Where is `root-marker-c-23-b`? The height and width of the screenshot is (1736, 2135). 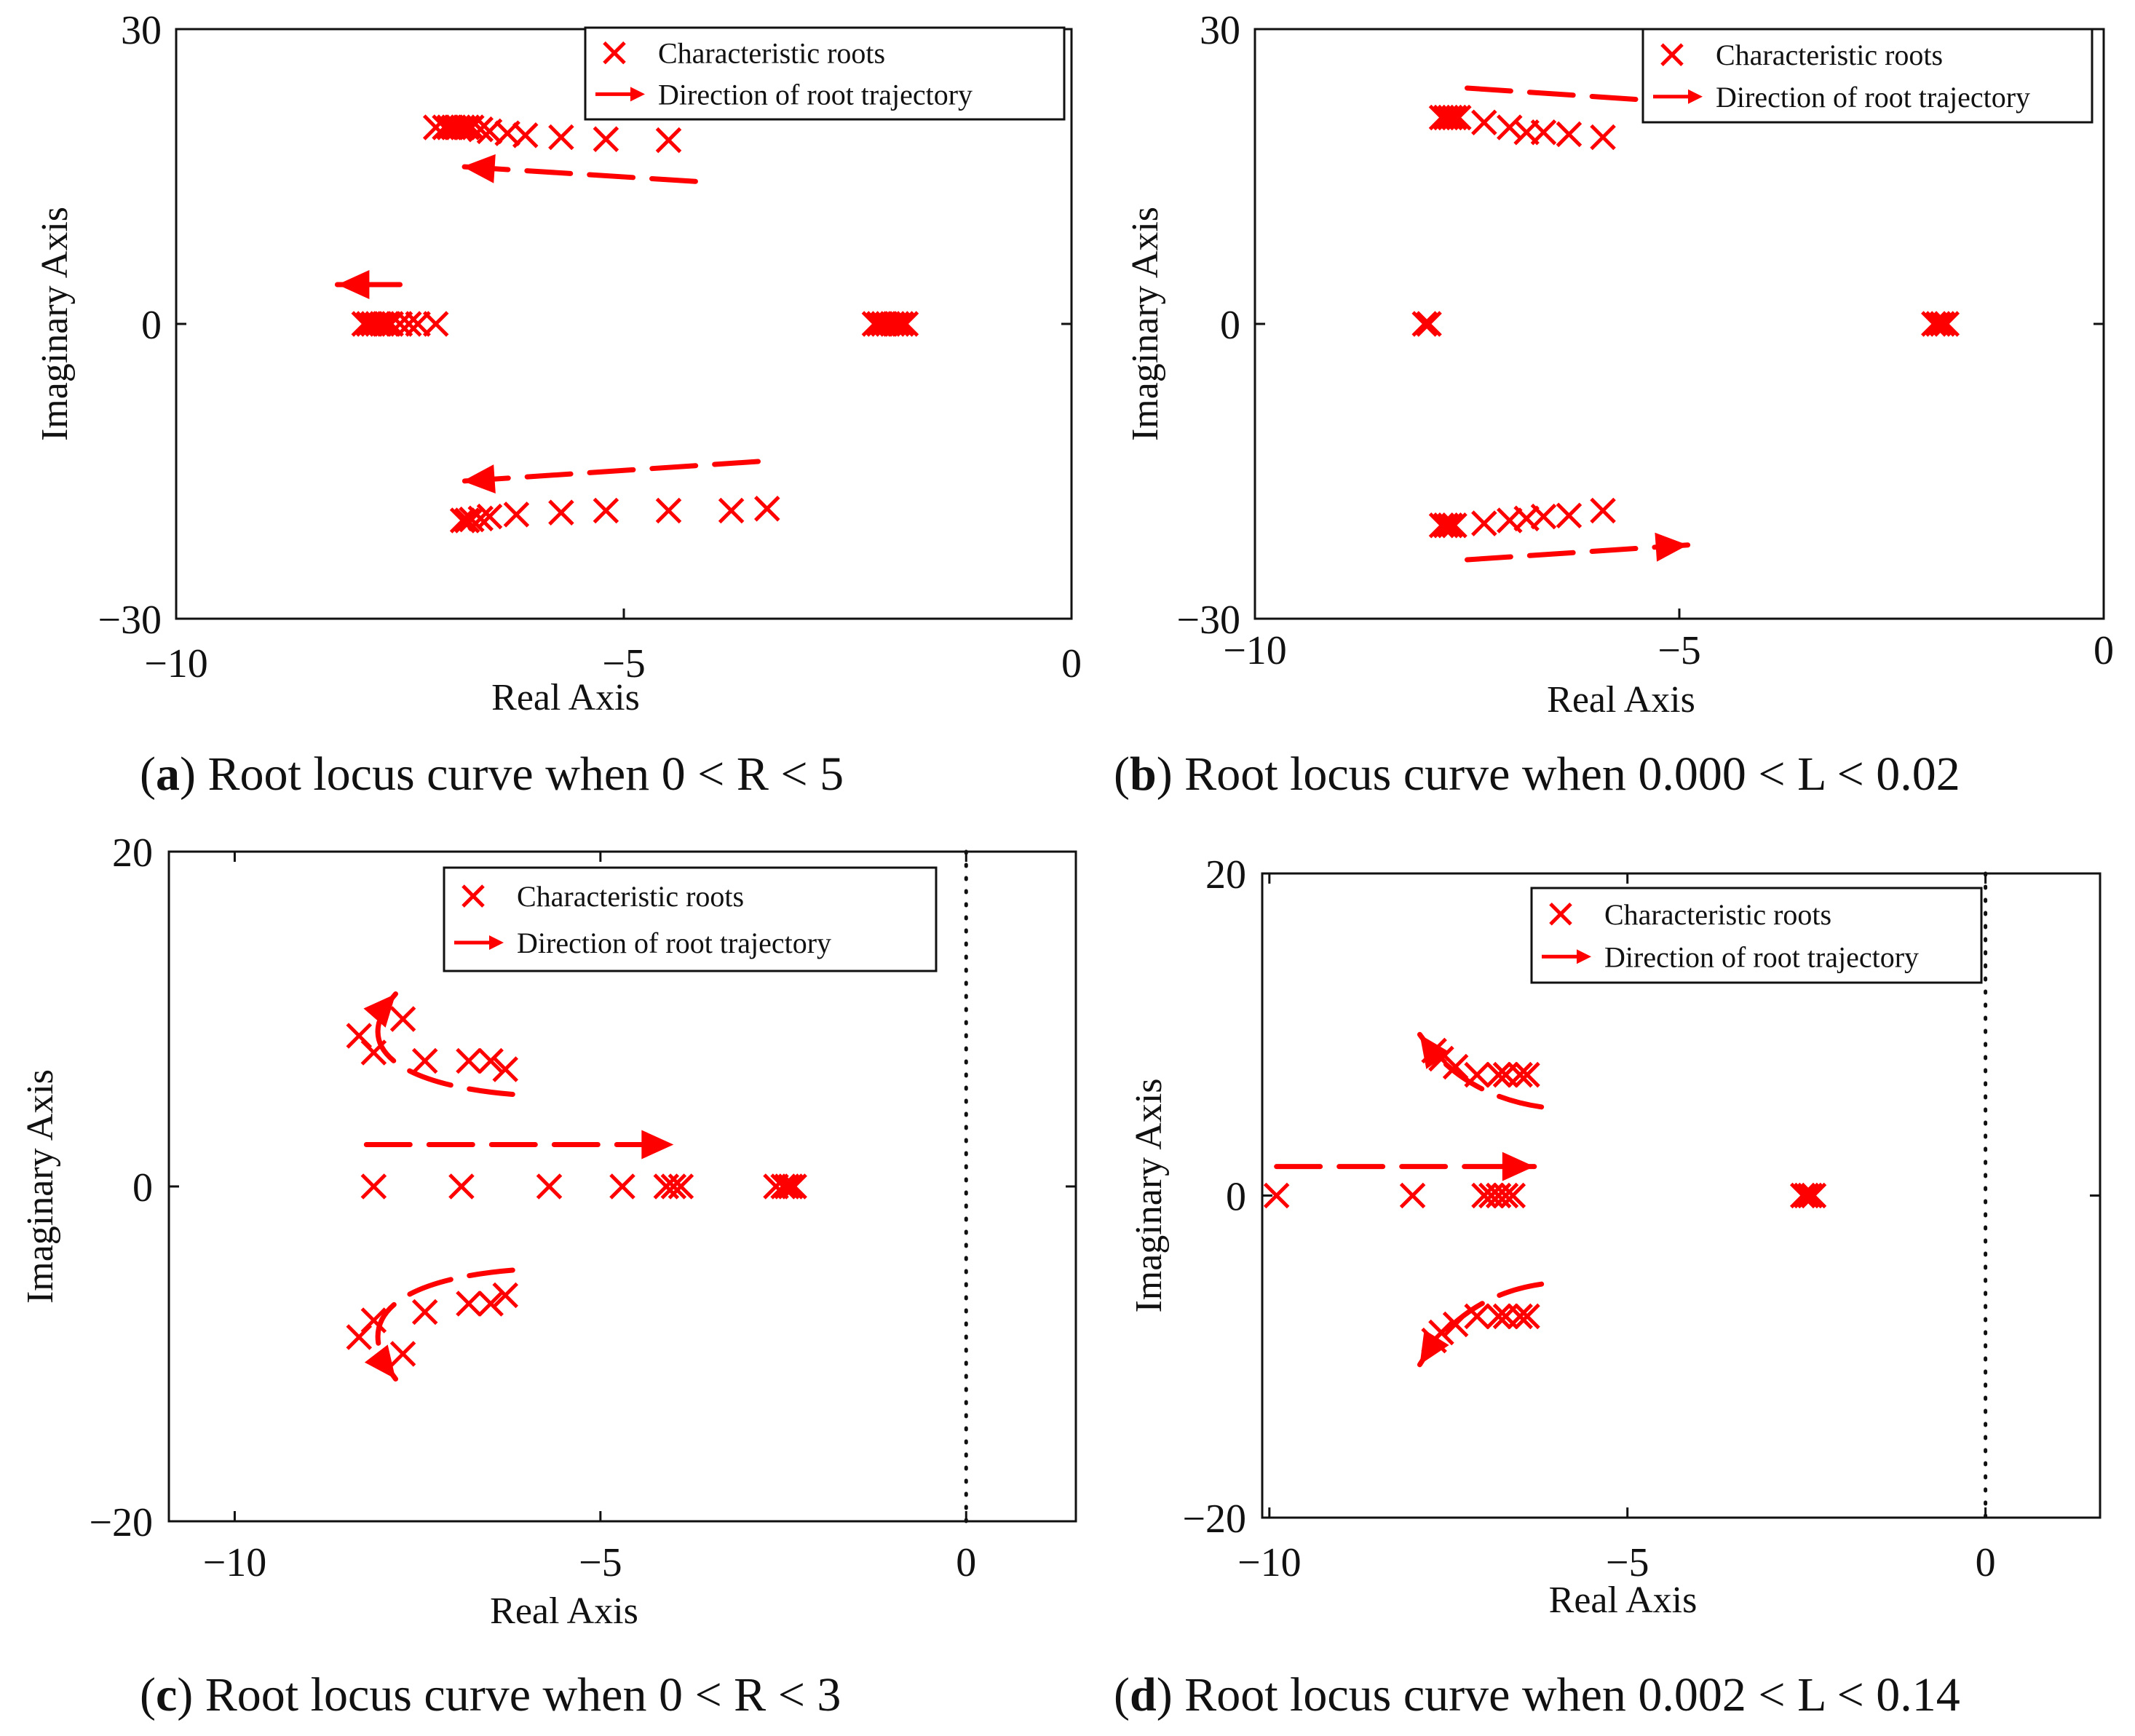
root-marker-c-23-b is located at coordinates (469, 1304).